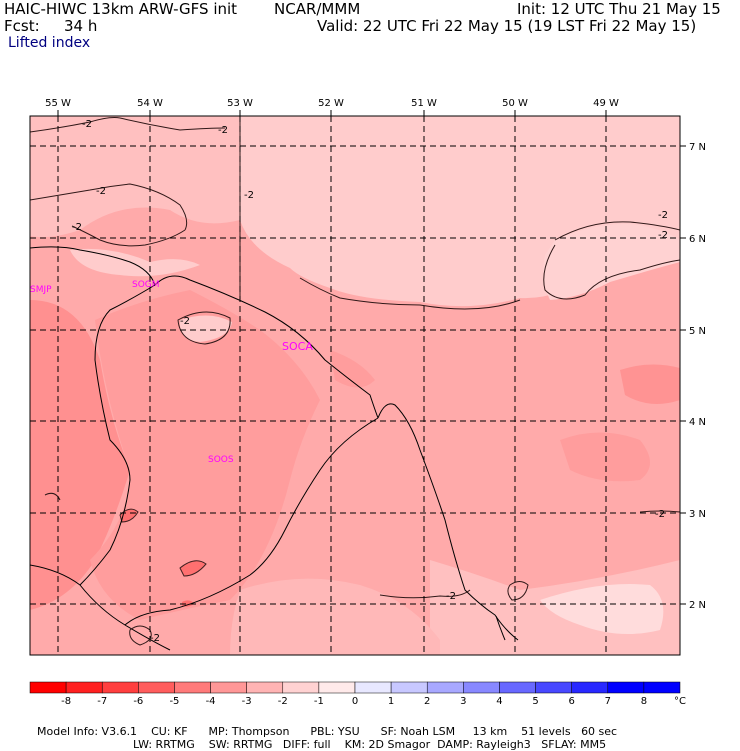  Describe the element at coordinates (87, 731) in the screenshot. I see `footer-model-info: Model Info: V3.6.1` at that location.